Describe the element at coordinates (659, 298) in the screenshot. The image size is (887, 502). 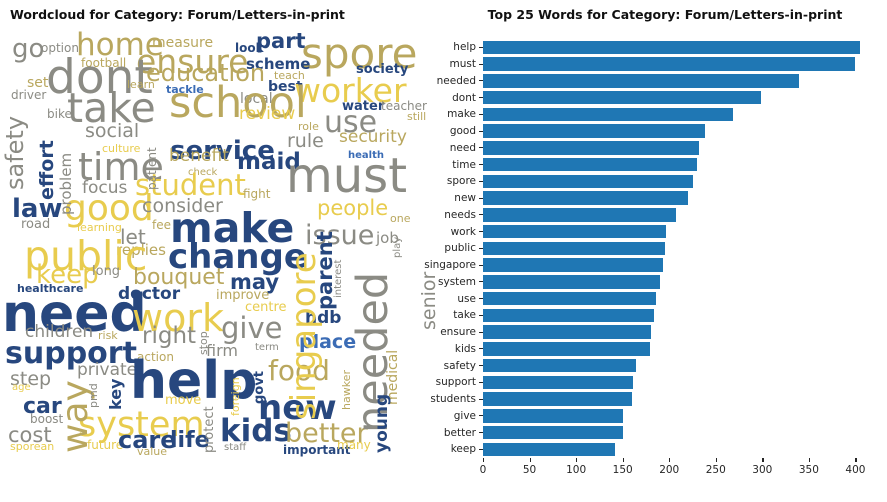
I see `bar-row: use` at that location.